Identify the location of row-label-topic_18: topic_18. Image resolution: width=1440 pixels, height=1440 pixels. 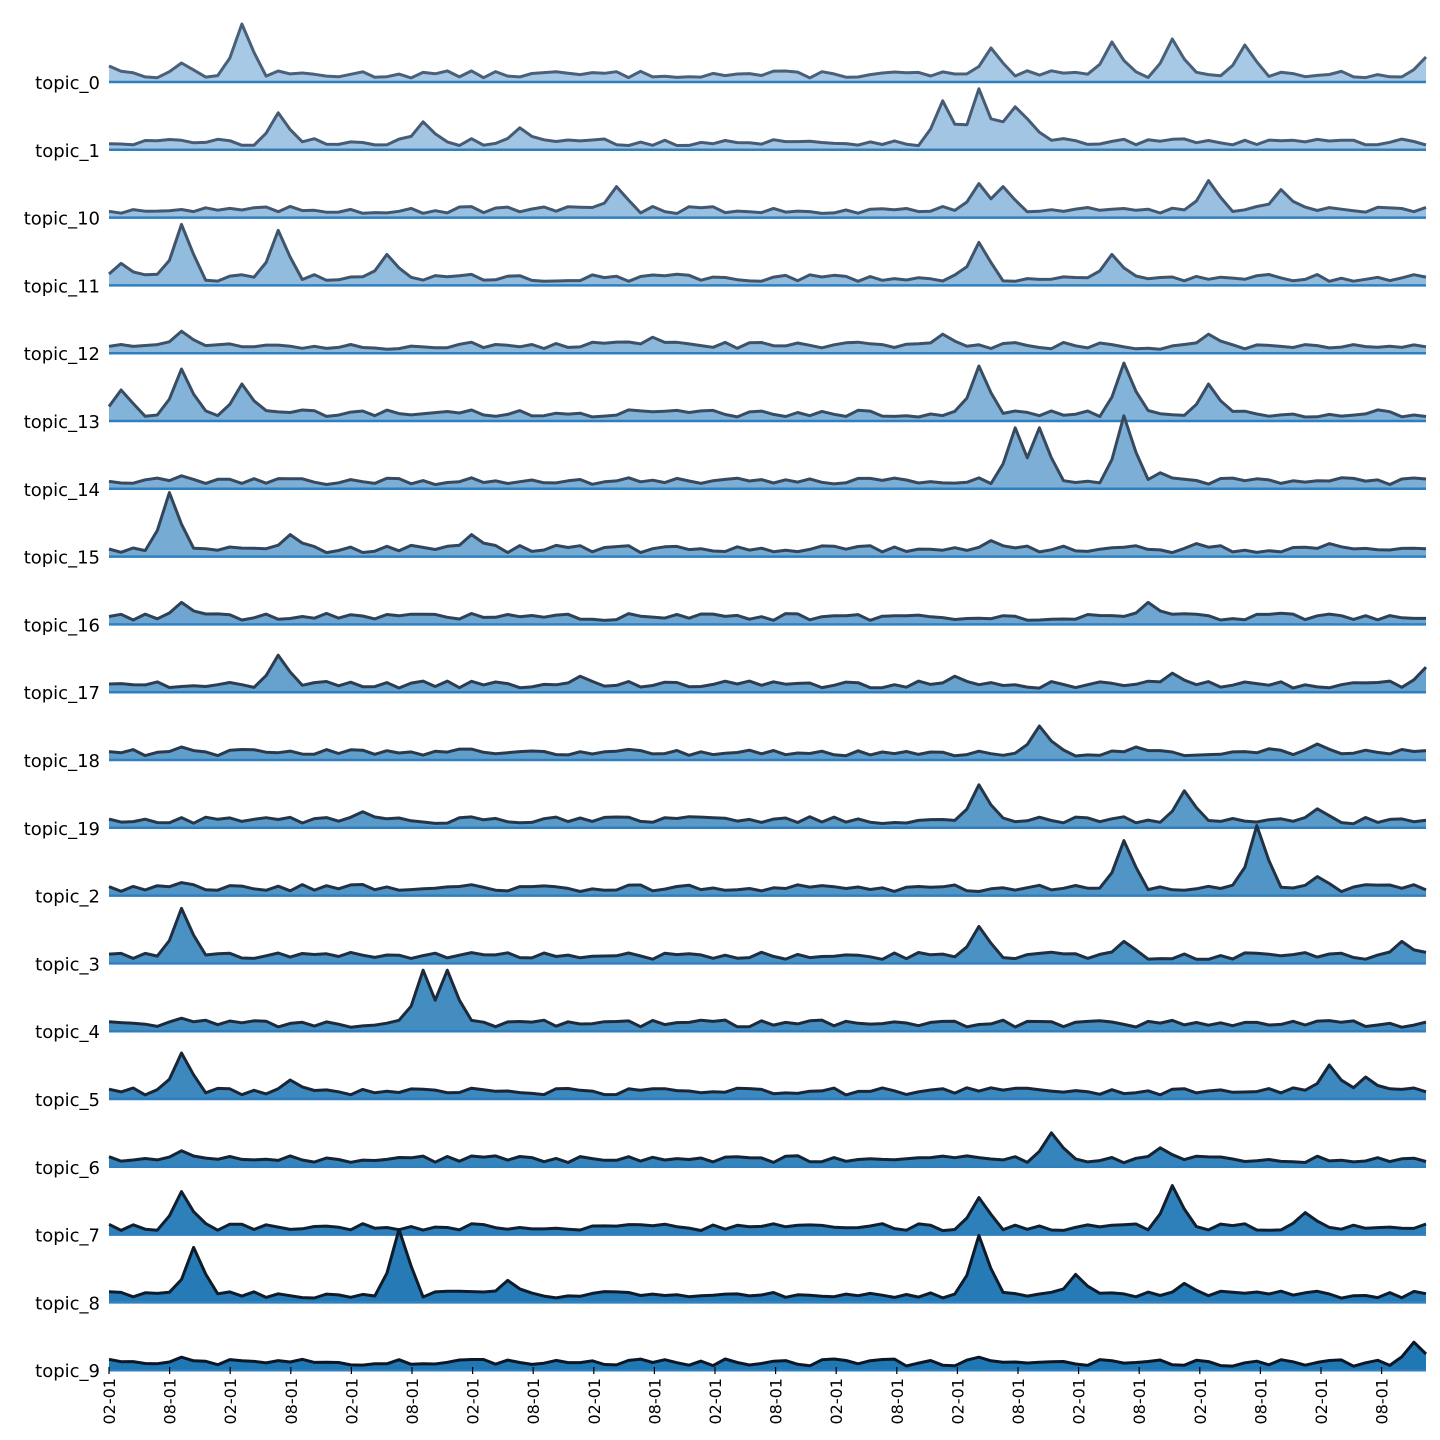
(62, 761).